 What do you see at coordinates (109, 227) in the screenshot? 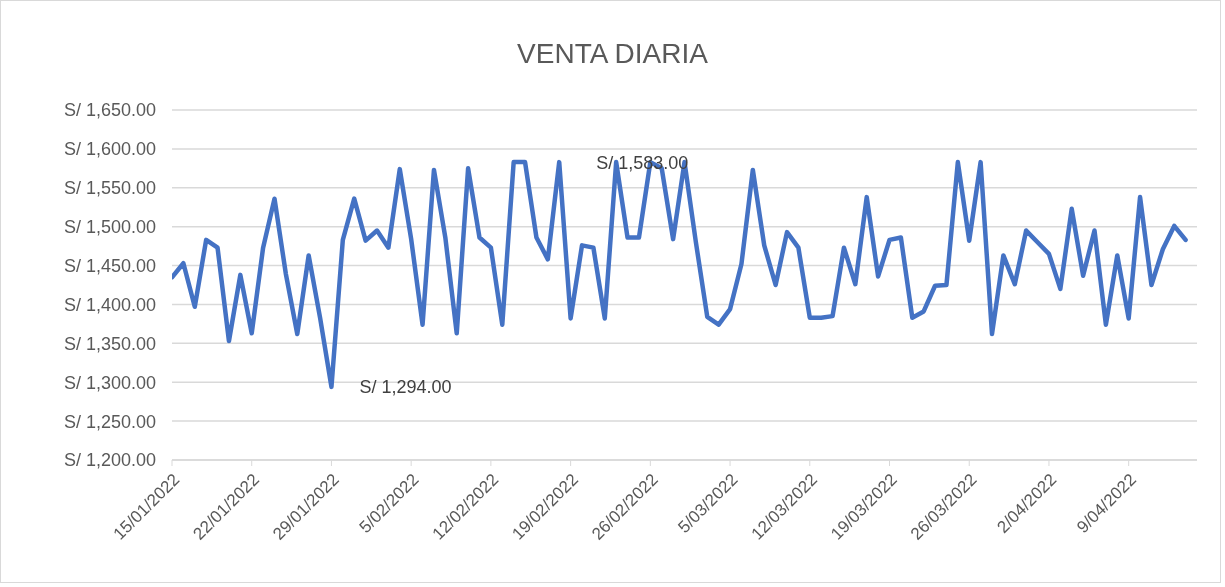
I see `y-tick-label: S/ 1,500.00` at bounding box center [109, 227].